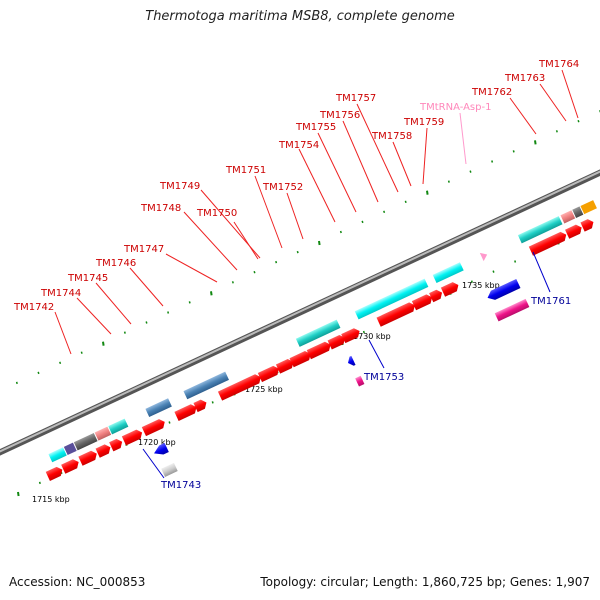 The image size is (600, 600). What do you see at coordinates (87, 278) in the screenshot?
I see `gene-label-tm1745: TM1745` at bounding box center [87, 278].